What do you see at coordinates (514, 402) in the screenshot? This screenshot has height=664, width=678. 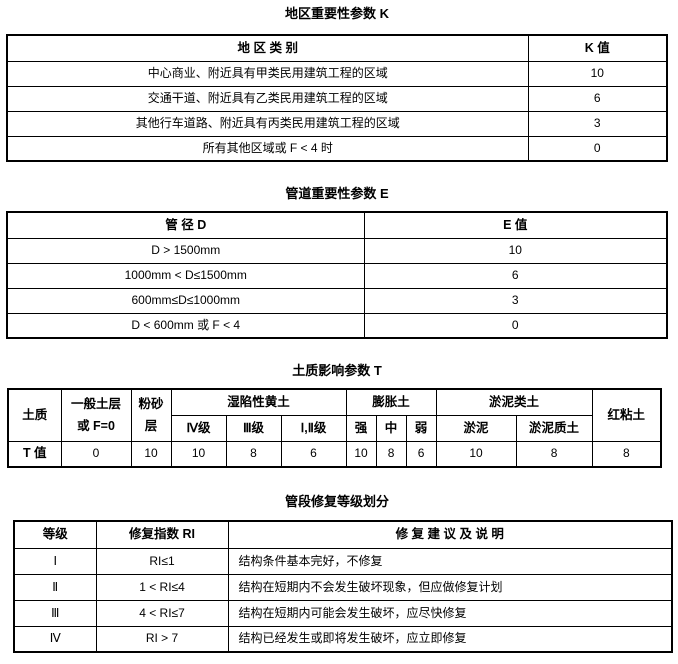 I see `muck-group-header: 淤泥类土` at bounding box center [514, 402].